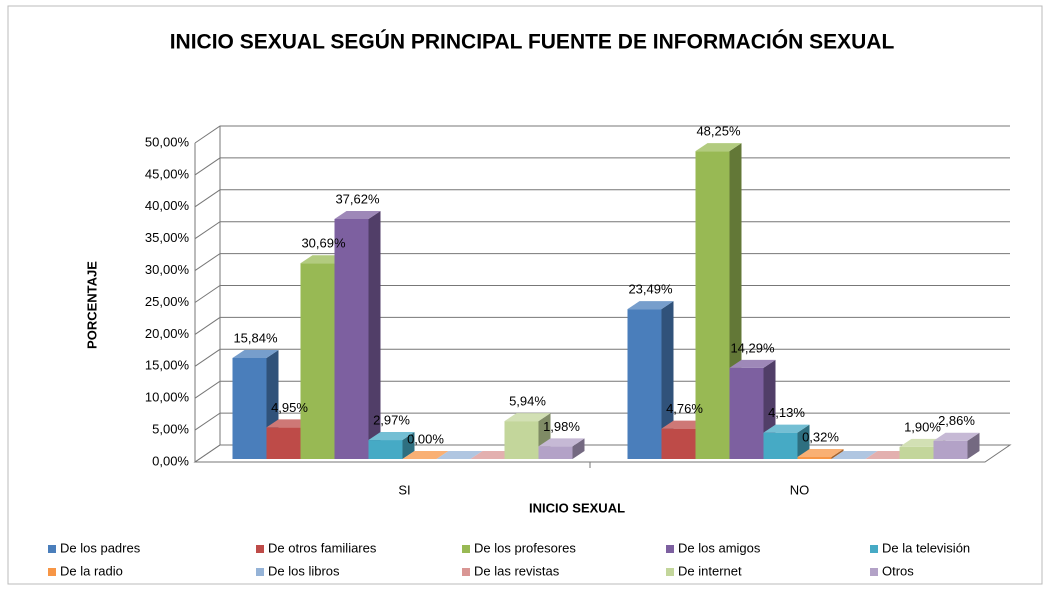  Describe the element at coordinates (425, 438) in the screenshot. I see `data-label: 0,00%` at that location.